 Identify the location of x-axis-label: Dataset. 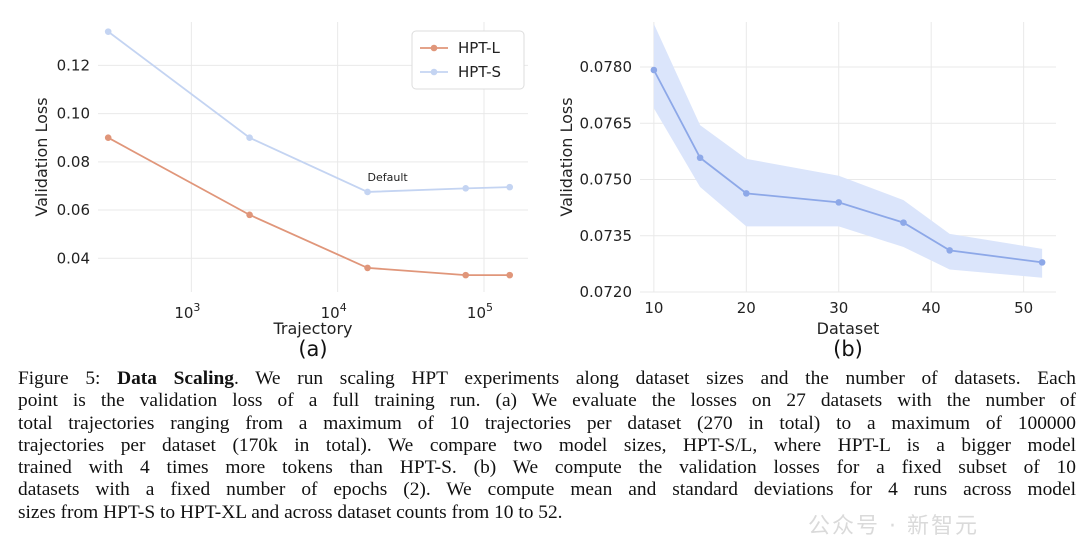
(848, 328).